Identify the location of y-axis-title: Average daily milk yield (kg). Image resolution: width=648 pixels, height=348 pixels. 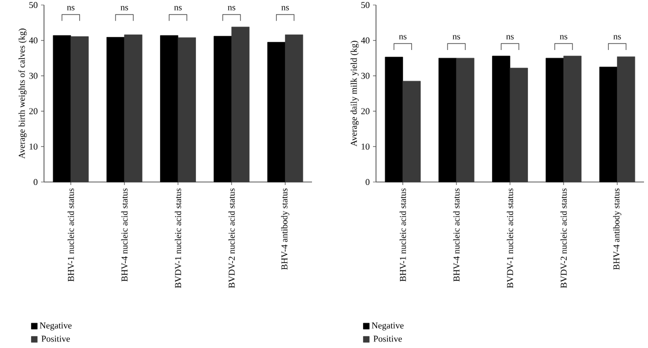
(354, 93).